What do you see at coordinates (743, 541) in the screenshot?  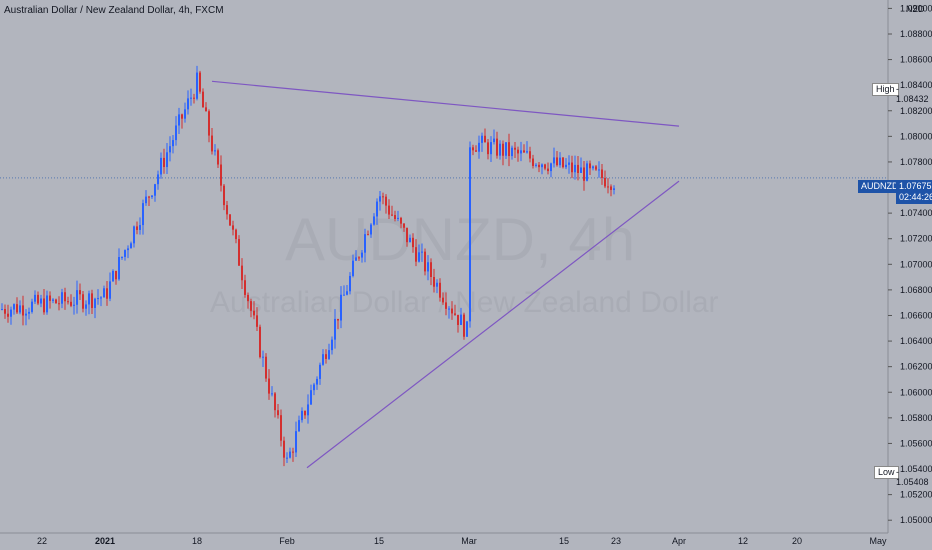 I see `time-tick-label: 12` at bounding box center [743, 541].